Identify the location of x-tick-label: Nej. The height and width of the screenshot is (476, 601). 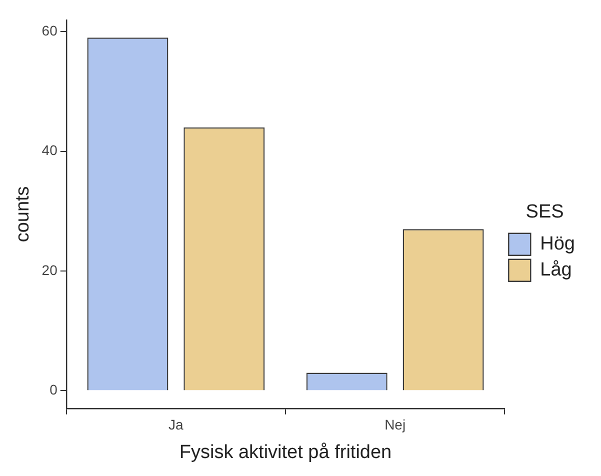
(395, 424).